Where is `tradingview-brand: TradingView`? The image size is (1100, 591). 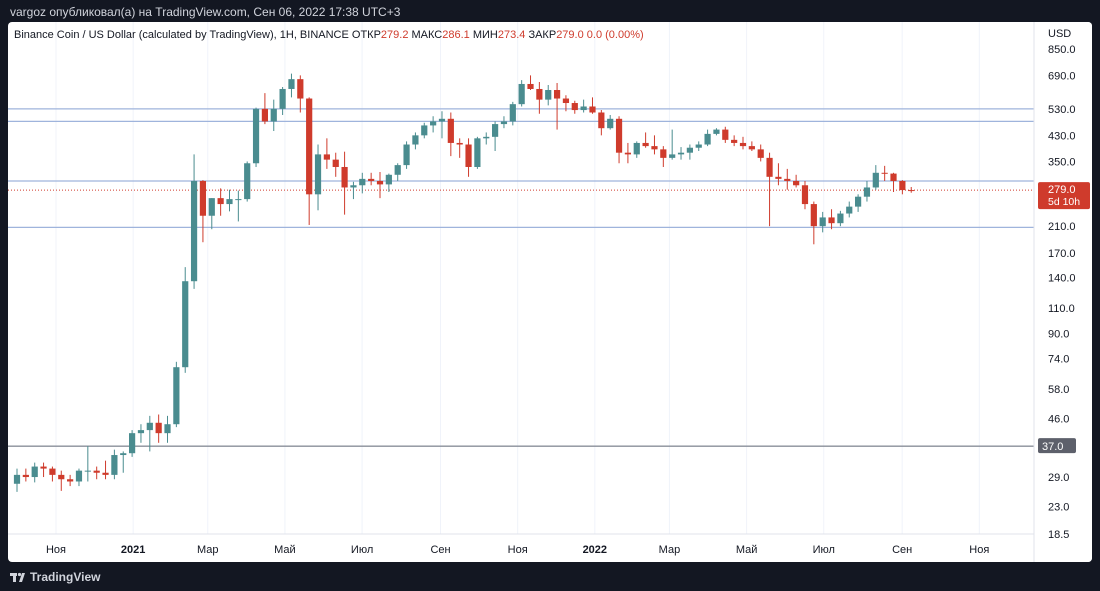 tradingview-brand: TradingView is located at coordinates (65, 577).